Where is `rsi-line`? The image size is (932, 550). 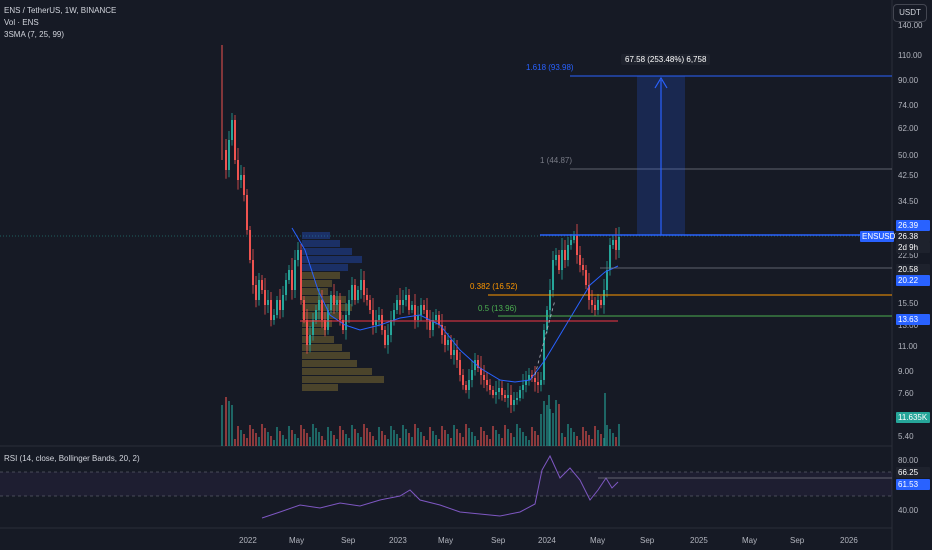 rsi-line is located at coordinates (440, 486).